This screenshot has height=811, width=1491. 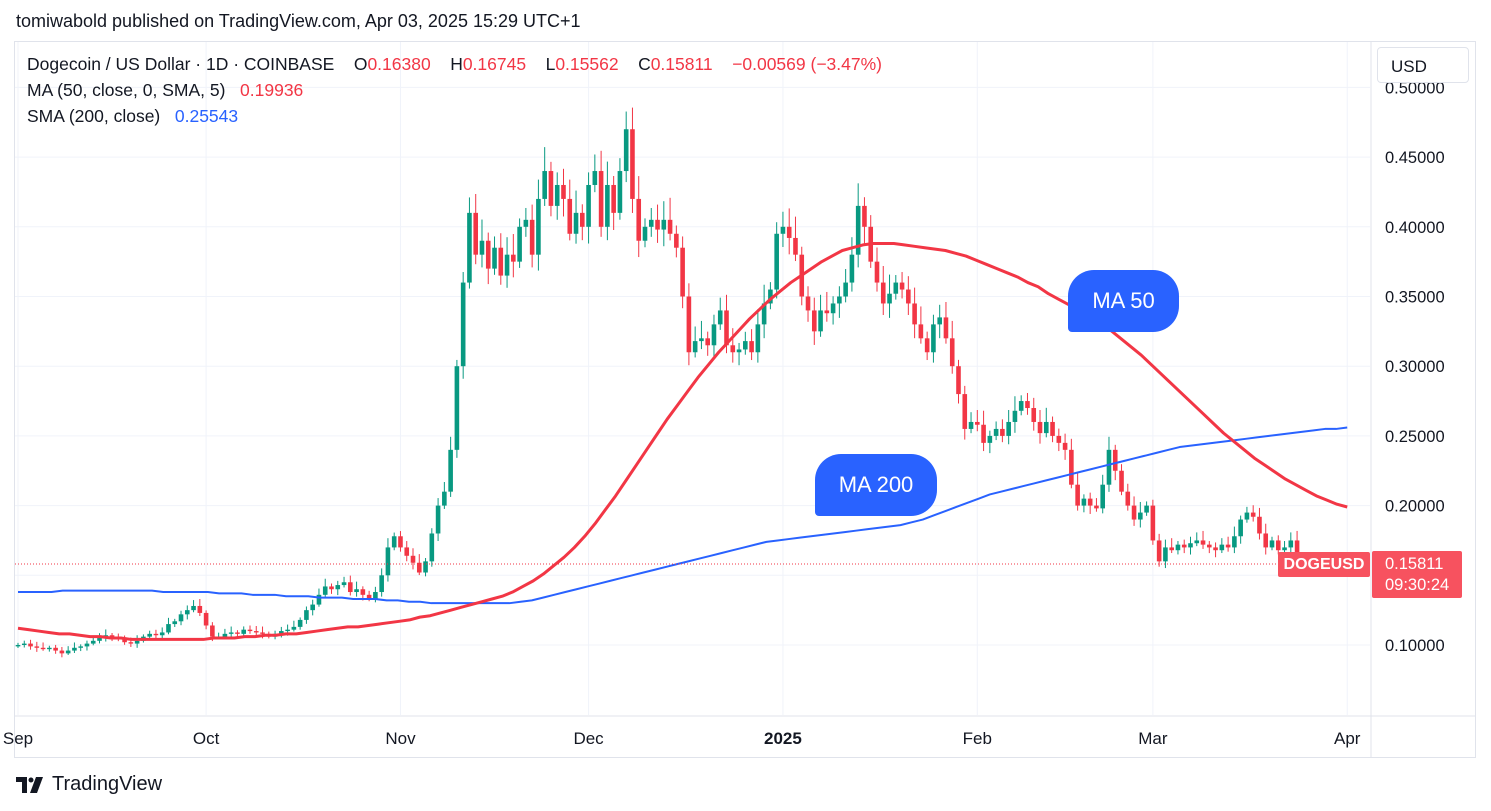 I want to click on legend-sma200: SMA (200, close) 0.25543, so click(x=132, y=116).